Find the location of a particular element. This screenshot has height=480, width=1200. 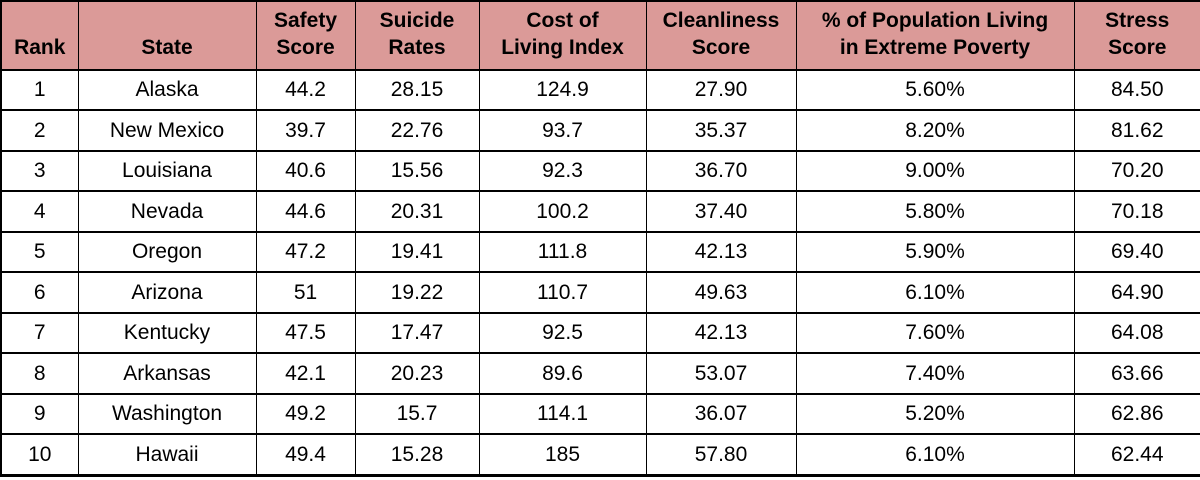

cell-cost-of-living-index: 93.7 is located at coordinates (562, 130).